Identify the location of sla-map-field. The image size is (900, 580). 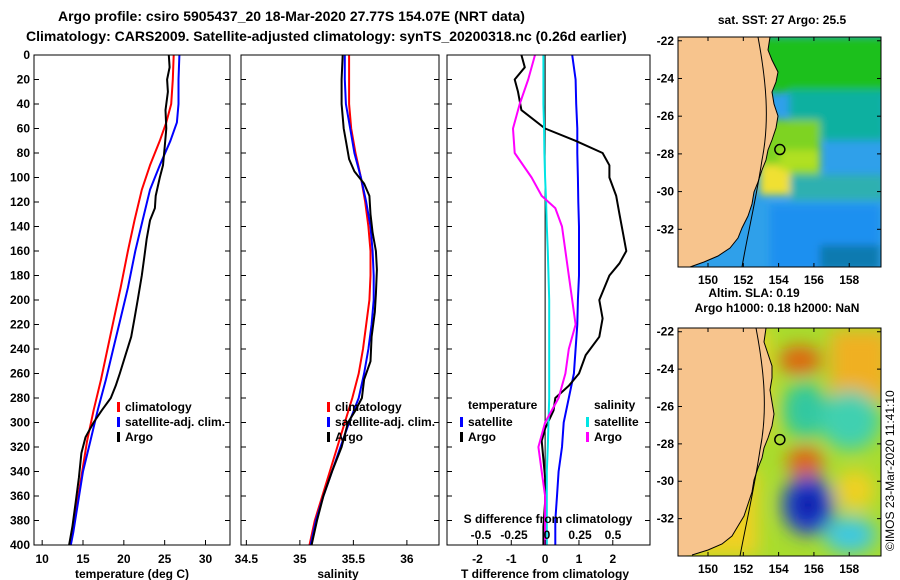
(779, 442).